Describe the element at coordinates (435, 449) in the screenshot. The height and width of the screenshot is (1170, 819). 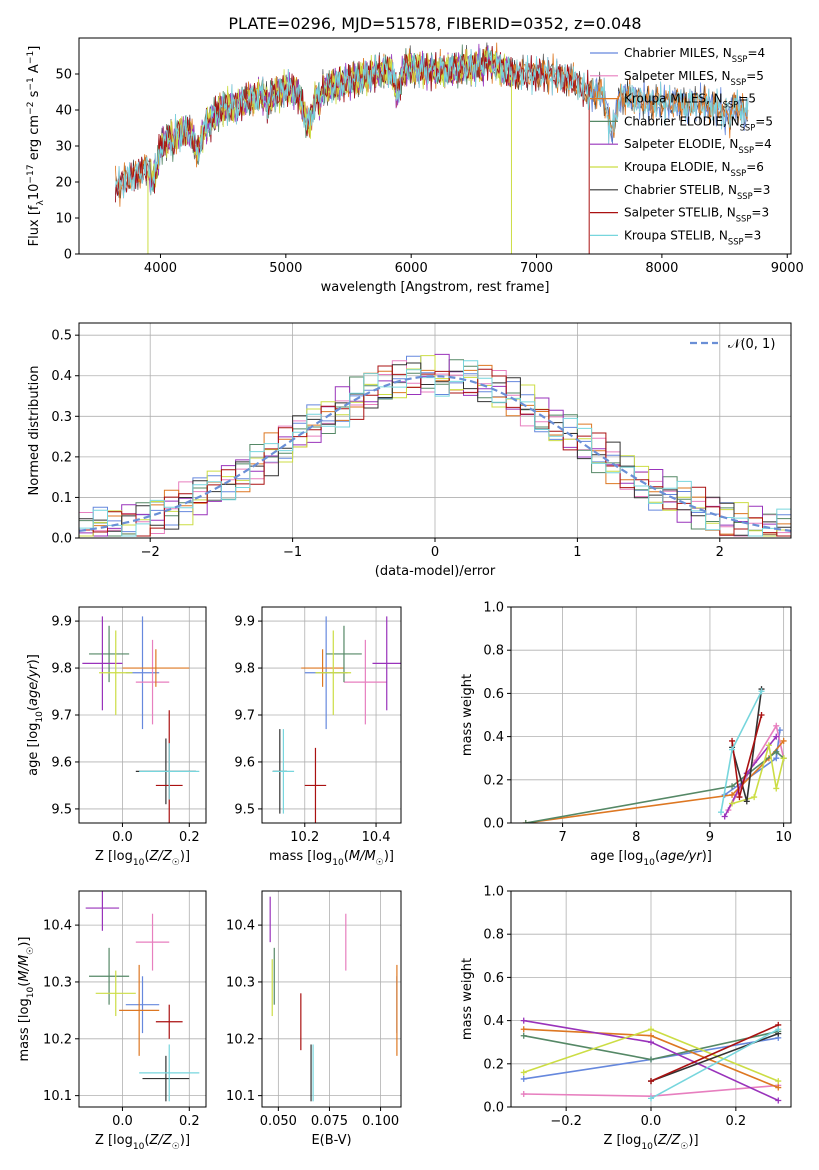
I see `histogram-step` at that location.